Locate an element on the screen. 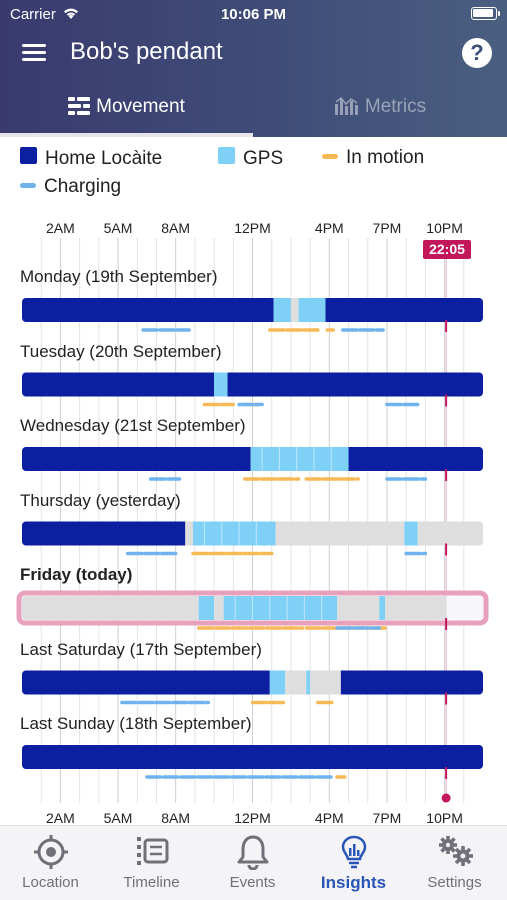 This screenshot has width=507, height=900. gears-icon is located at coordinates (455, 851).